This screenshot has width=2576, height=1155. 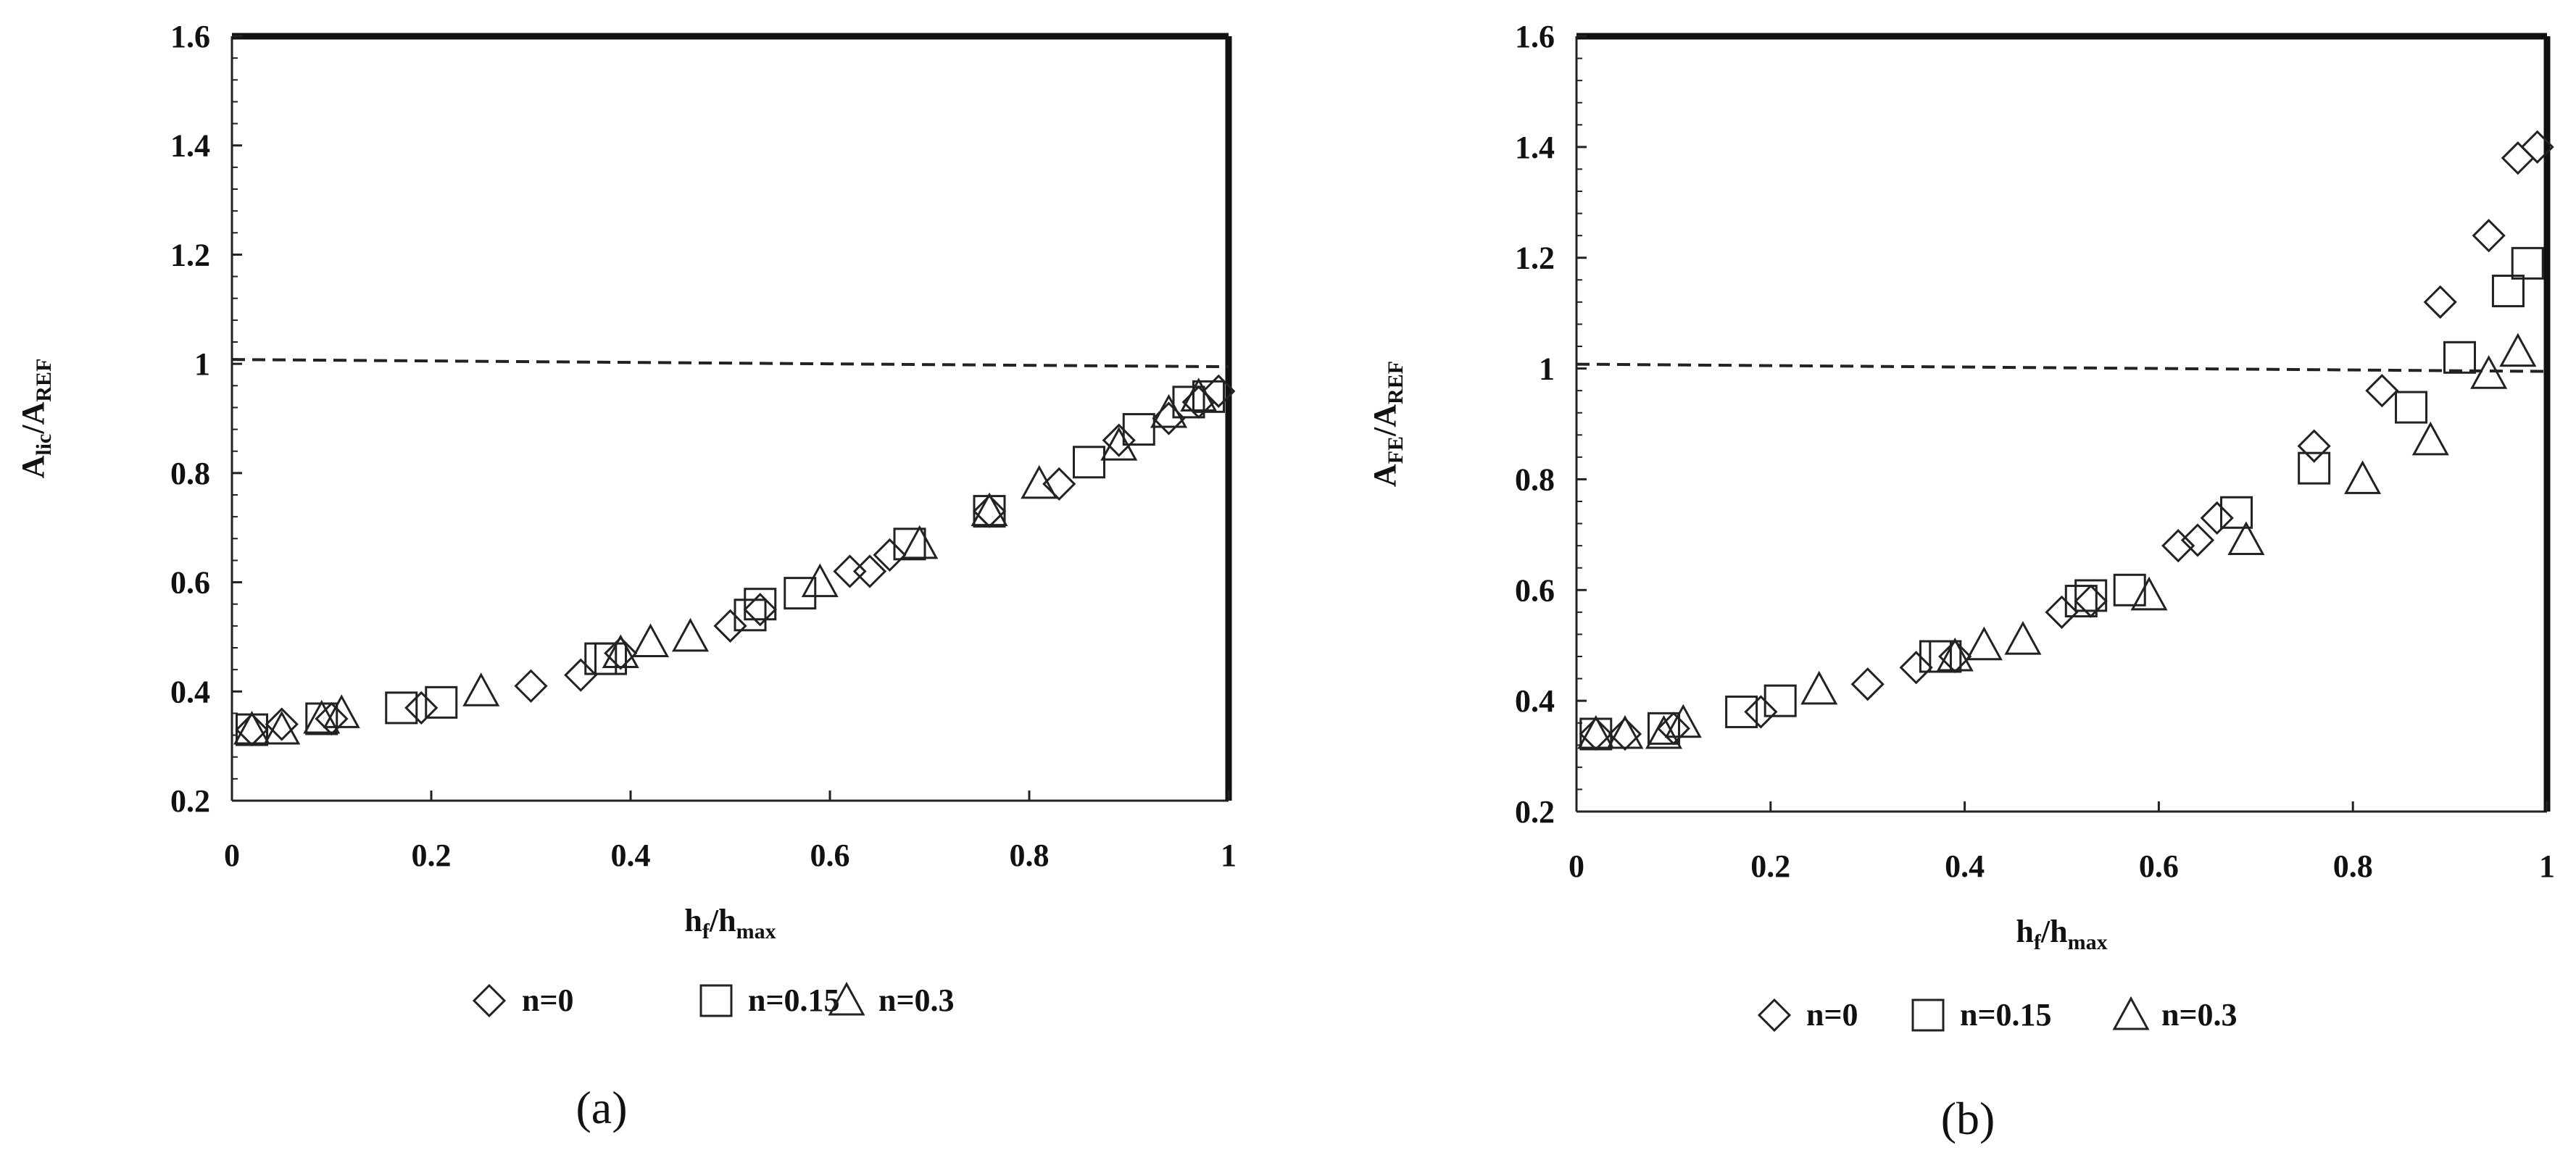 I want to click on x-tick-label: 0, so click(x=232, y=855).